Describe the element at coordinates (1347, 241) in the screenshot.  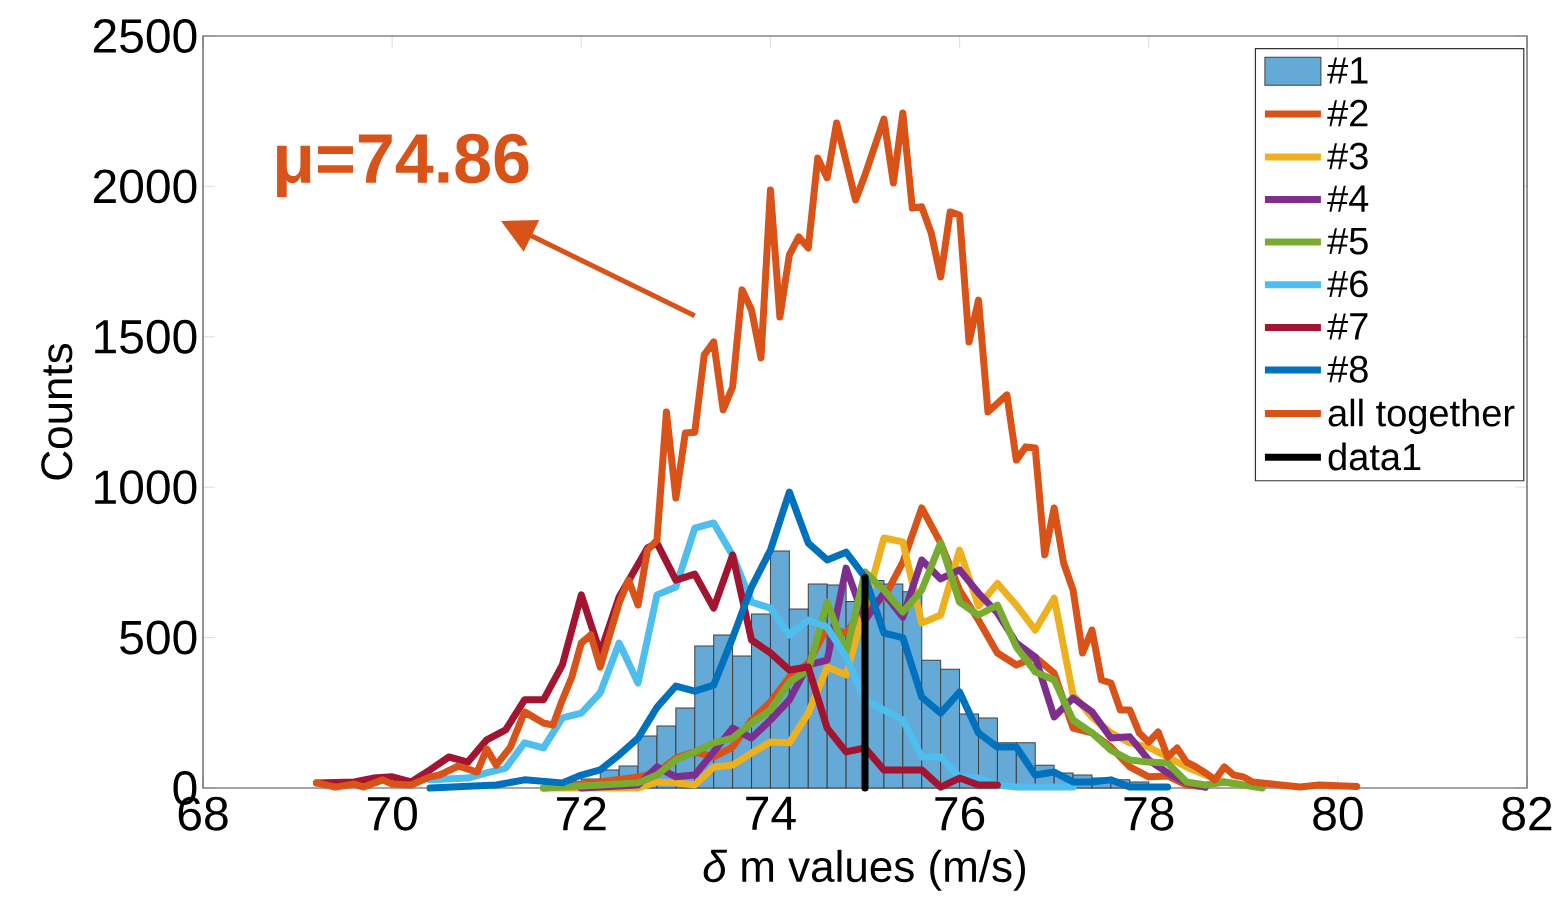
I see `legend-label: #5` at that location.